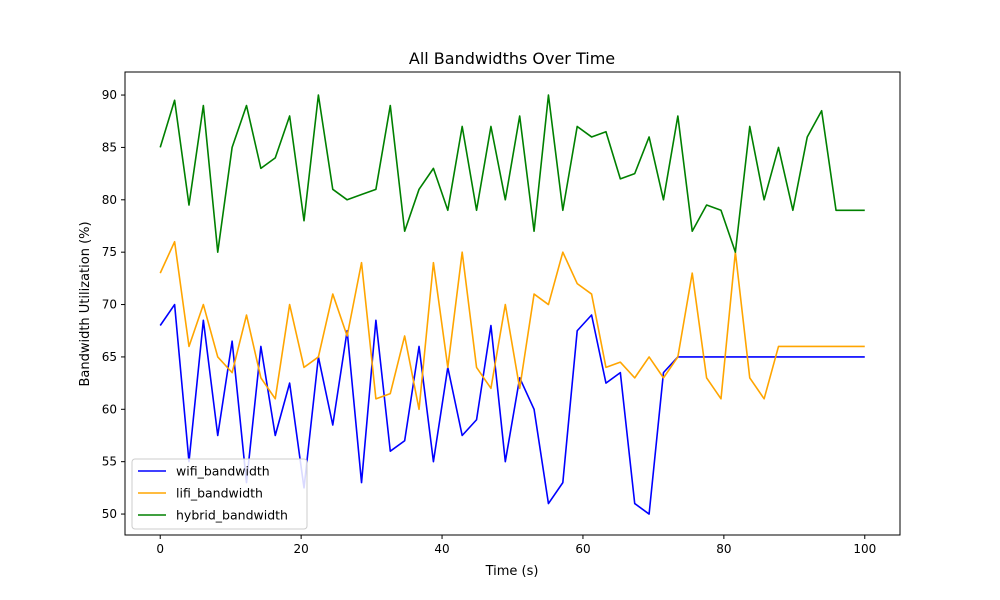  I want to click on y-axis: 50 55 60 65 70 75 80 85 90, so click(113, 304).